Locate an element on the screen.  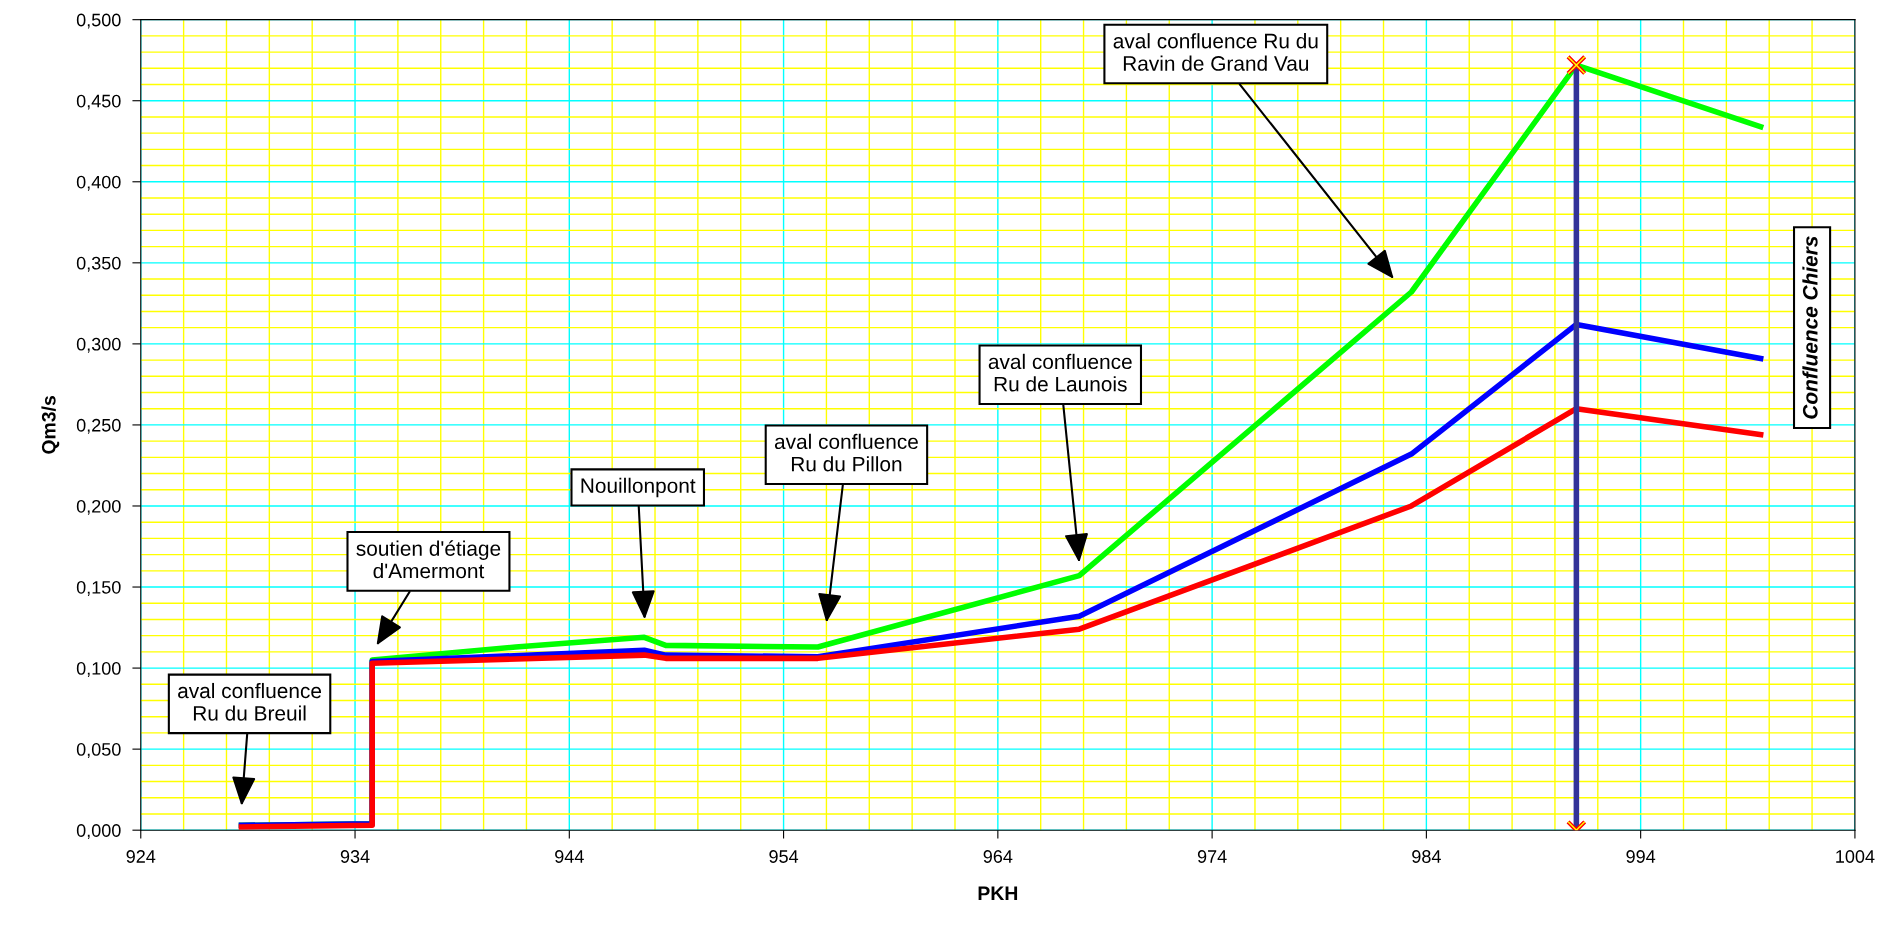
x-tick-label: 934 is located at coordinates (355, 856).